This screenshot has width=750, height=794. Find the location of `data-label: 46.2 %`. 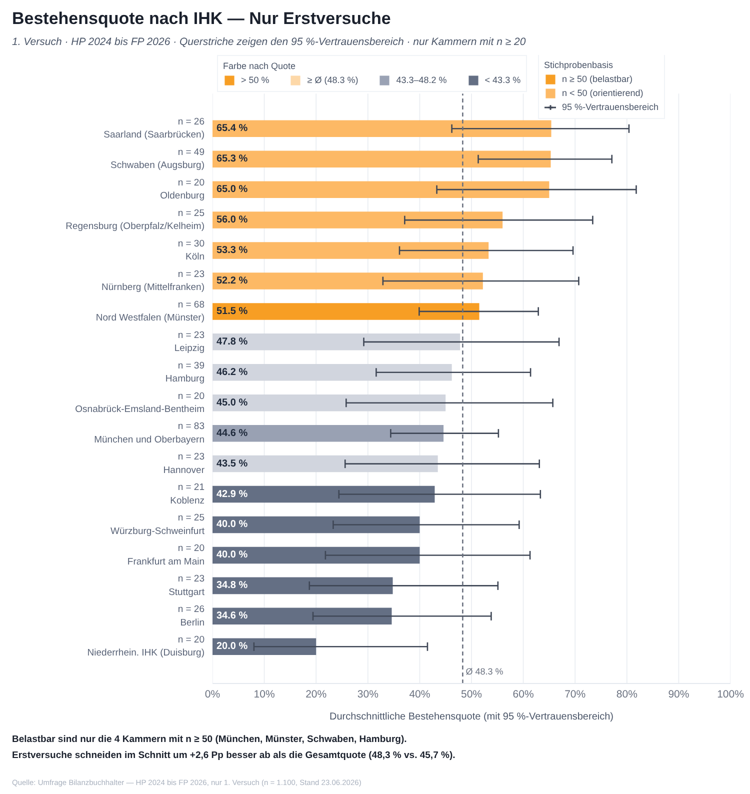

data-label: 46.2 % is located at coordinates (232, 372).